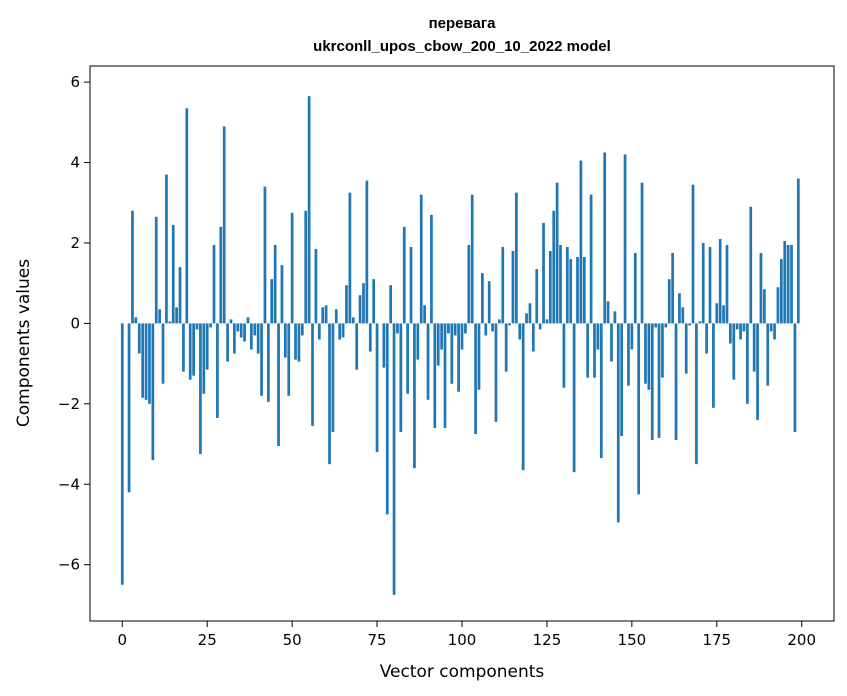 The width and height of the screenshot is (847, 696). I want to click on x-tick-label: 50, so click(292, 640).